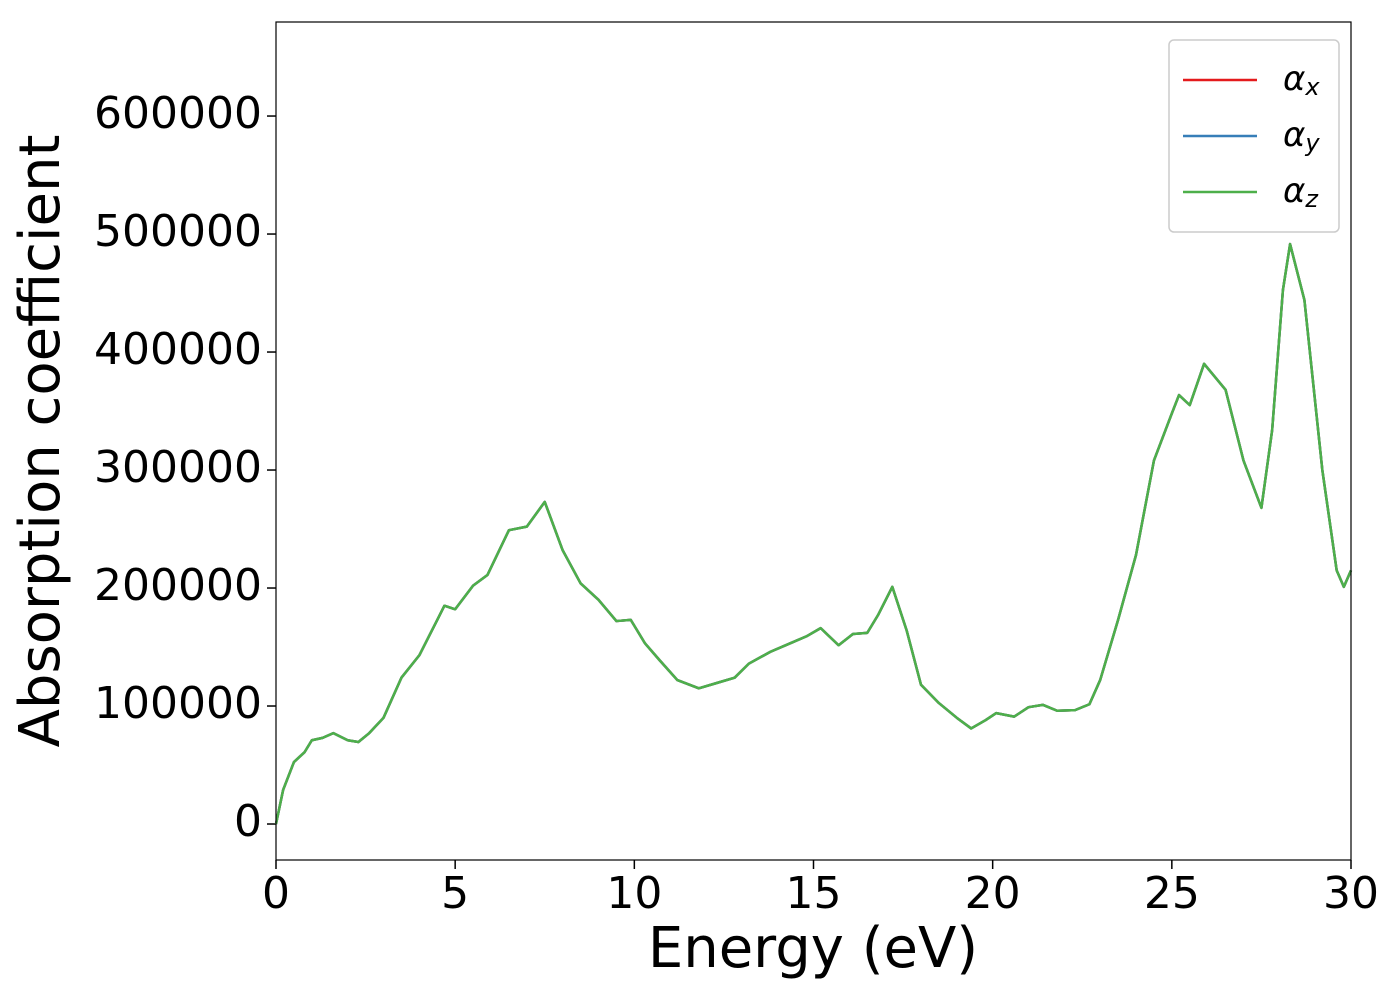 Image resolution: width=1400 pixels, height=1000 pixels. I want to click on y-tick-label: 300000, so click(178, 467).